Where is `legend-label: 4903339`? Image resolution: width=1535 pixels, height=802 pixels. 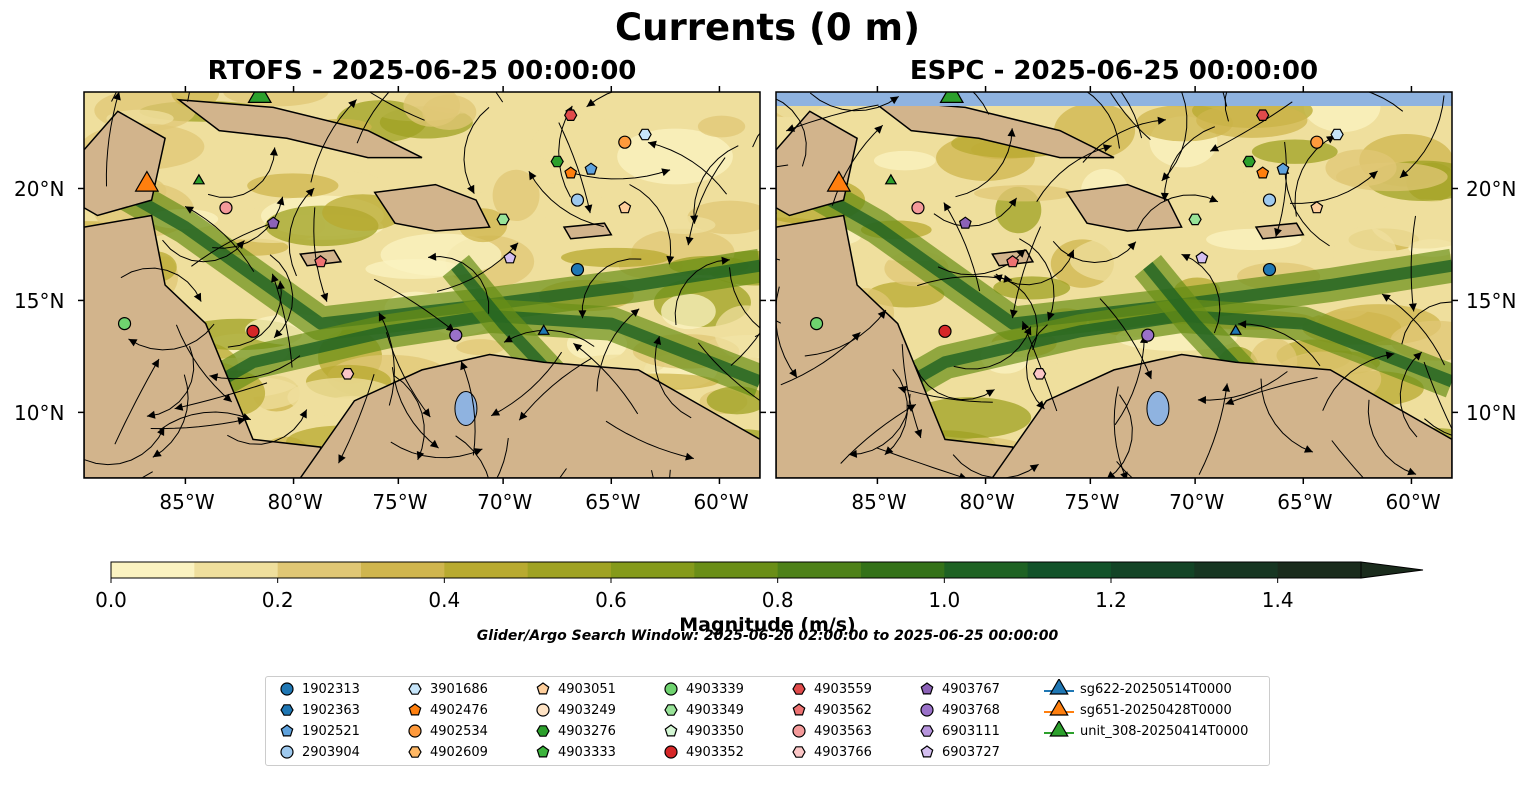
legend-label: 4903339 is located at coordinates (715, 689).